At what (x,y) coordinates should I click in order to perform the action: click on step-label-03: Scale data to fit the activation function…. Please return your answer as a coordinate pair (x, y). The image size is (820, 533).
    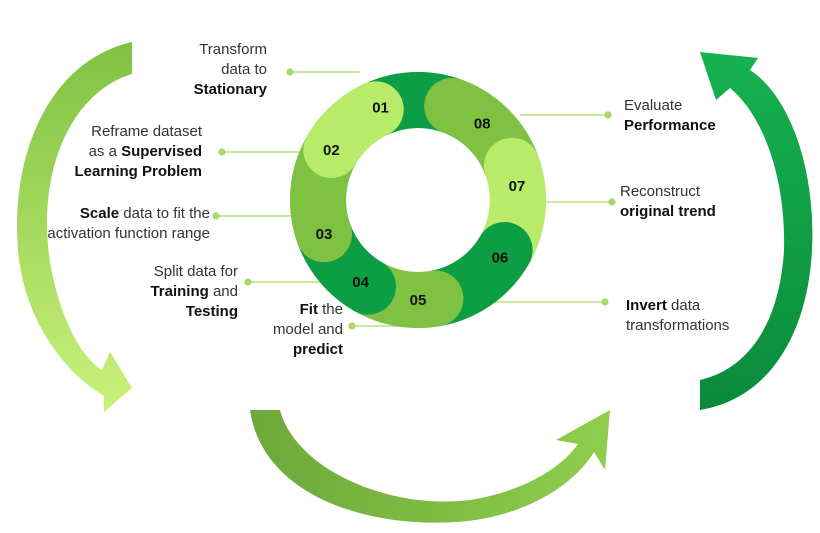
    Looking at the image, I should click on (128, 224).